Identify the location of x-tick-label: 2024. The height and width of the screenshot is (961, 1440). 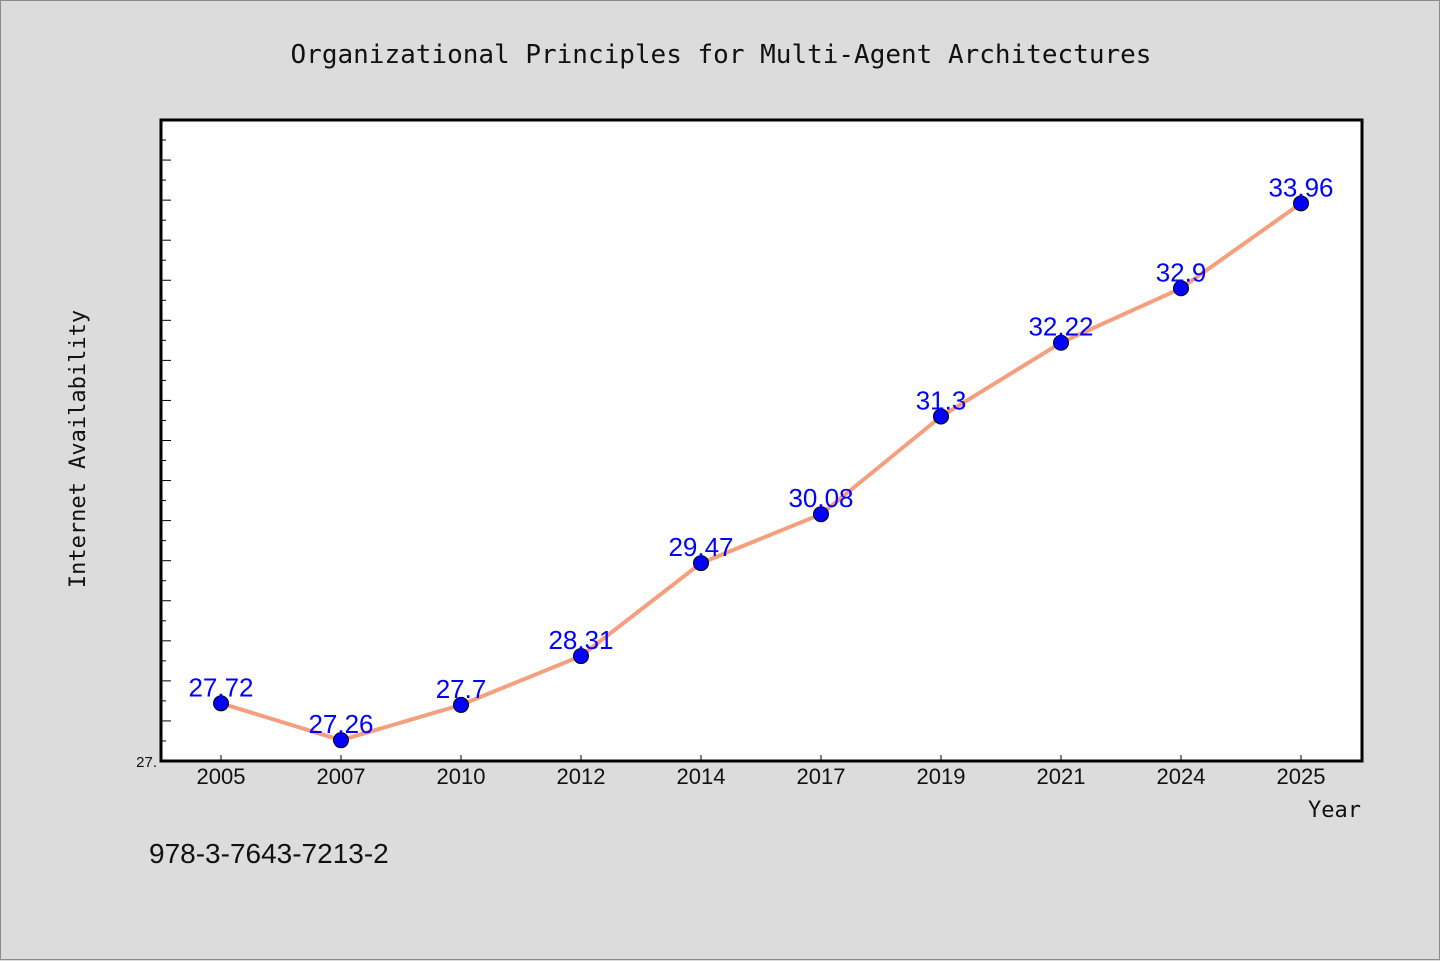
(1181, 776).